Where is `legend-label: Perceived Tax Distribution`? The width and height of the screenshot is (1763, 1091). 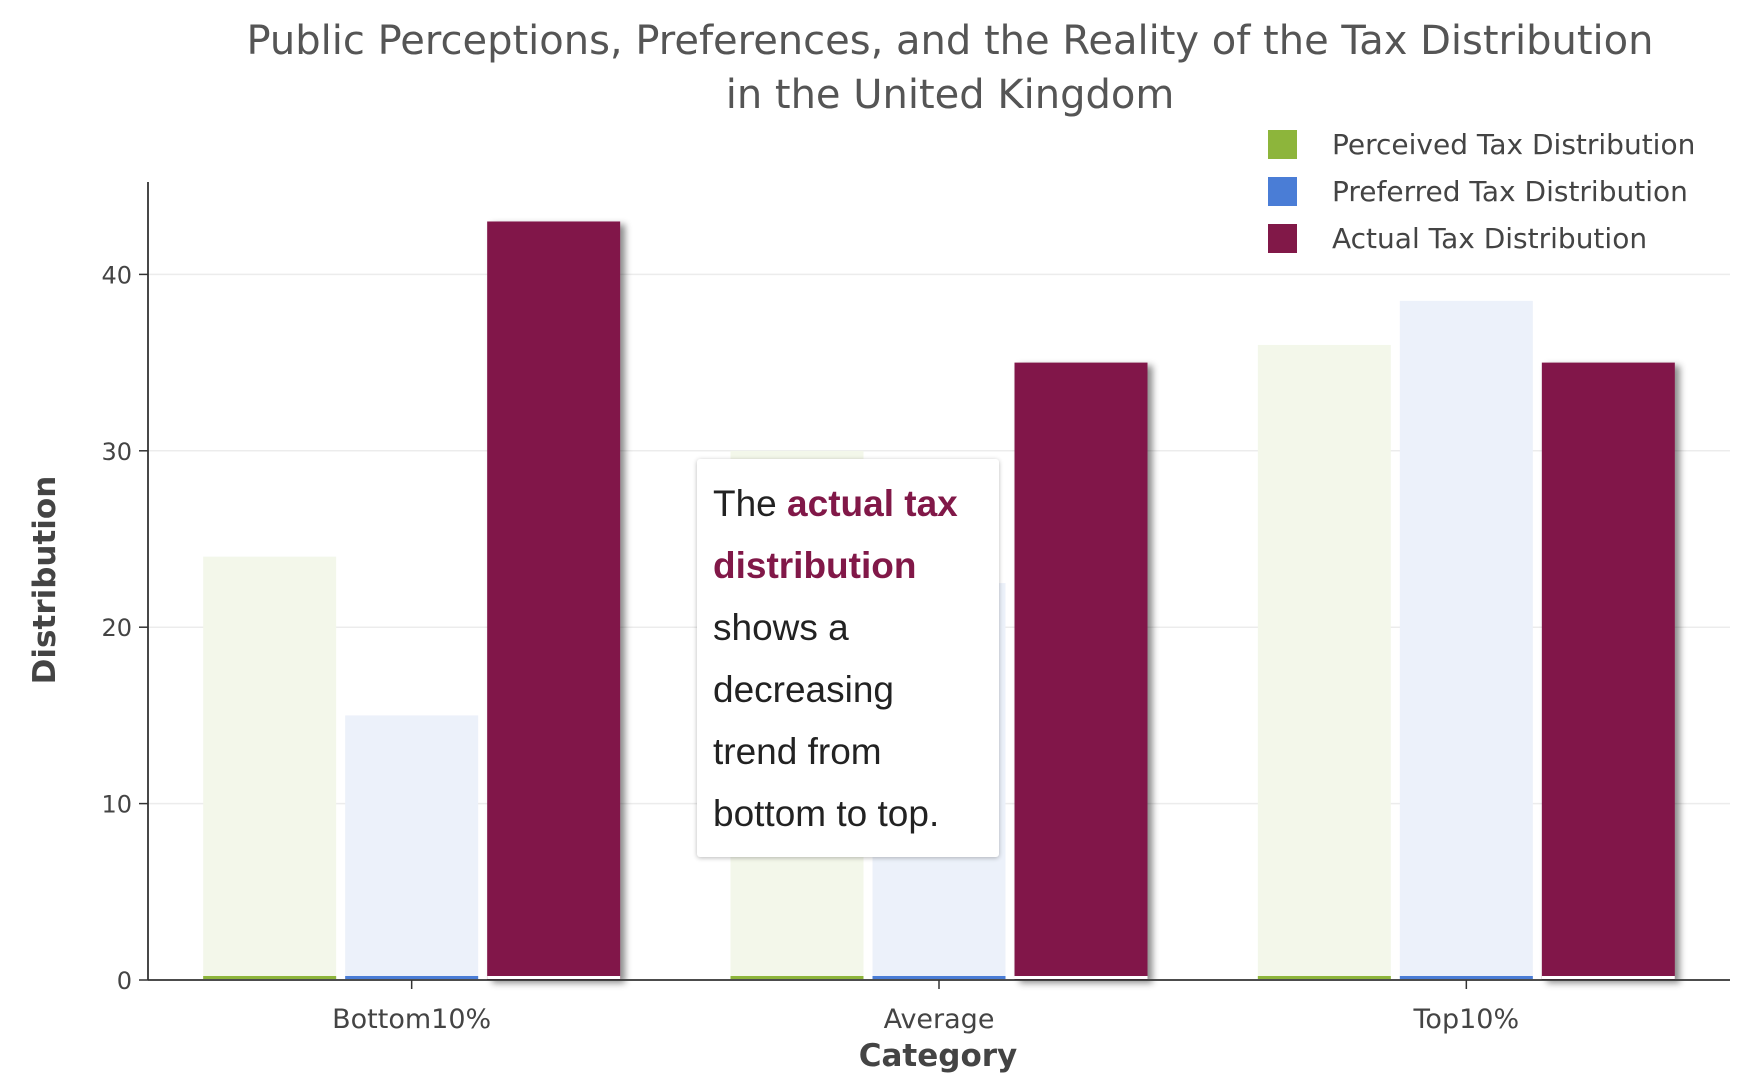
legend-label: Perceived Tax Distribution is located at coordinates (1513, 144).